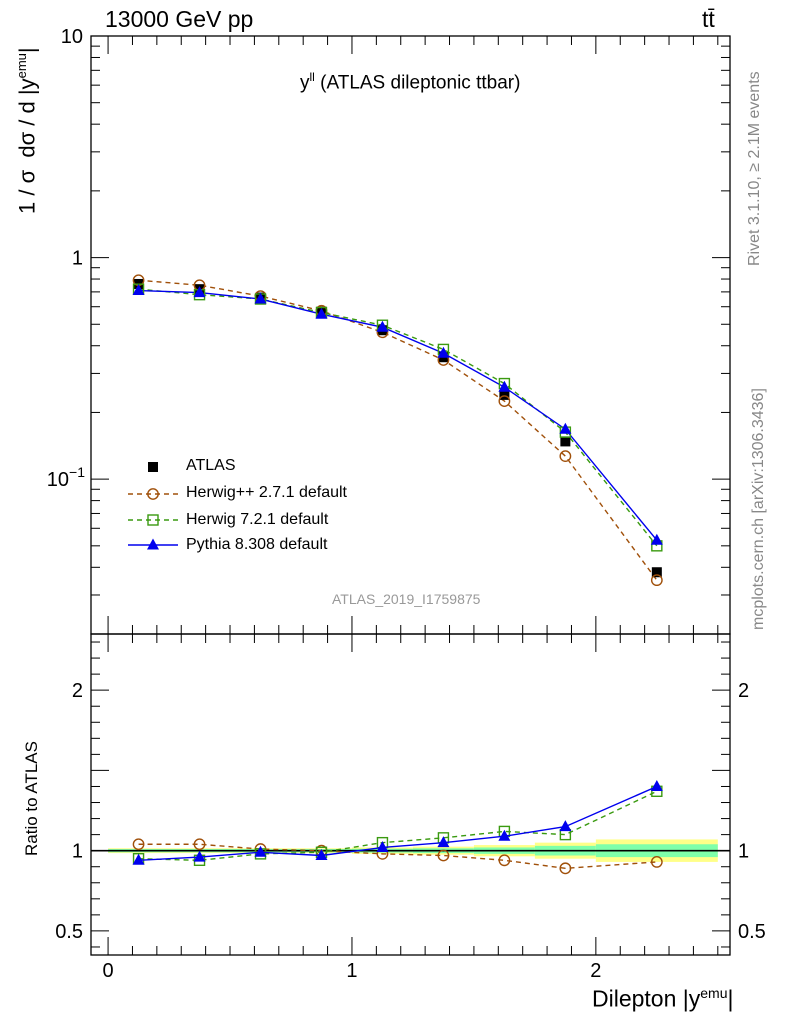  I want to click on plot-title: yll (ATLAS dileptonic ttbar), so click(410, 82).